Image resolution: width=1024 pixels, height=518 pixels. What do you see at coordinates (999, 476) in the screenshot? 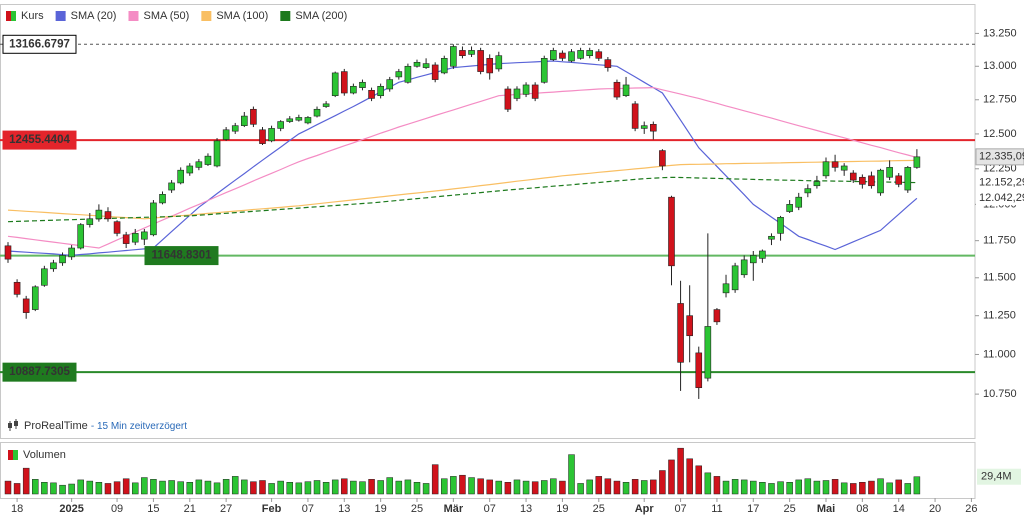
I see `volume-label-box` at bounding box center [999, 476].